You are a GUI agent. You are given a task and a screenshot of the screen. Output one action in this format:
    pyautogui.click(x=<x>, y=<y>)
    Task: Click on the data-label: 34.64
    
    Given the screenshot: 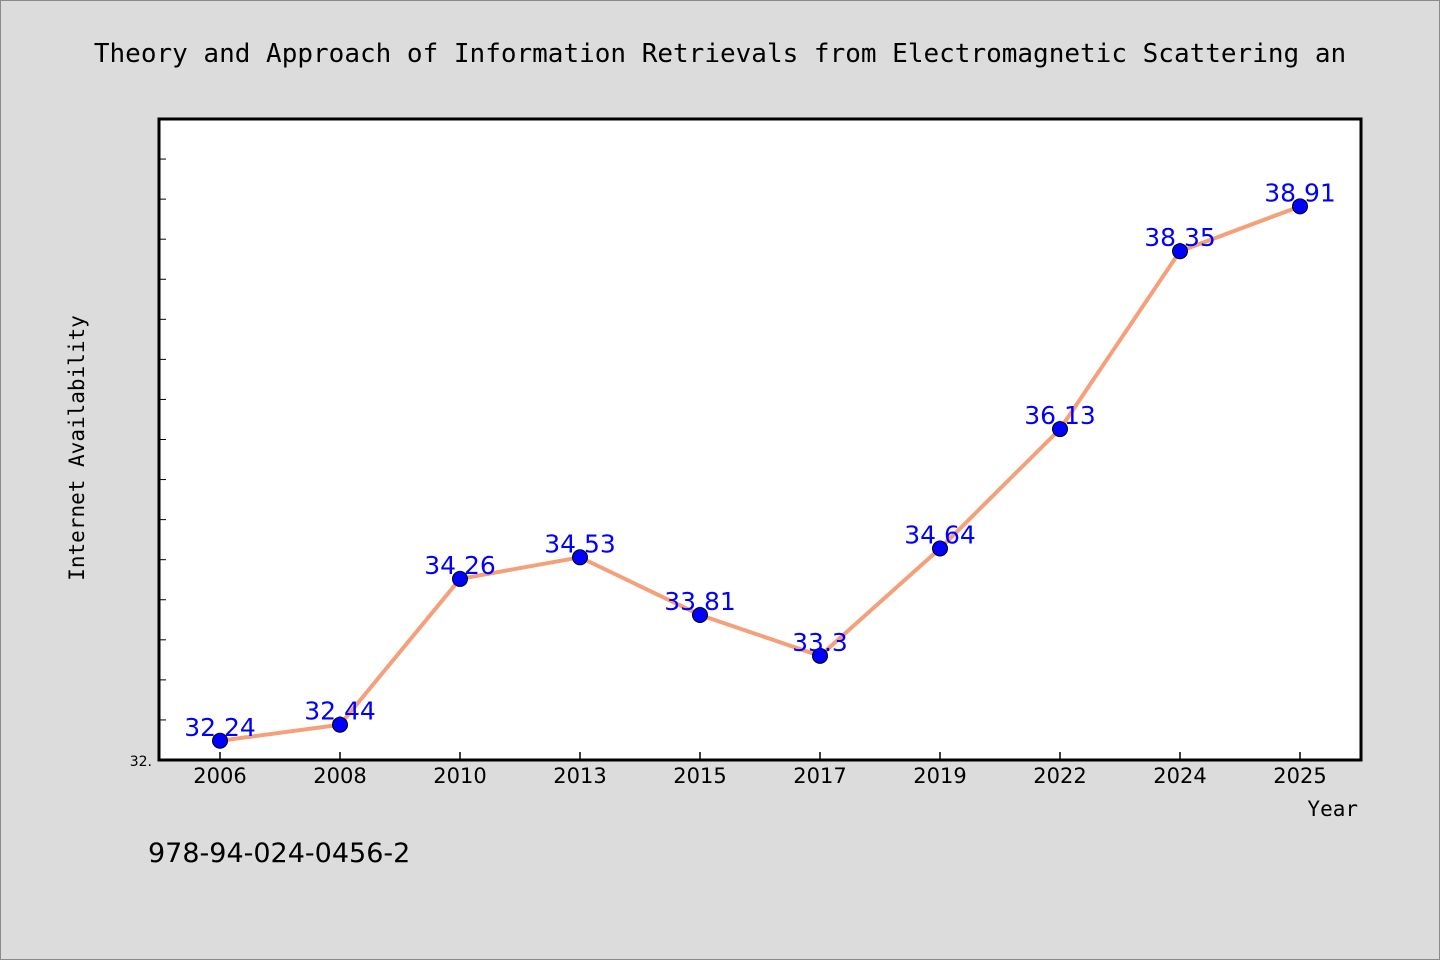 What is the action you would take?
    pyautogui.click(x=940, y=534)
    